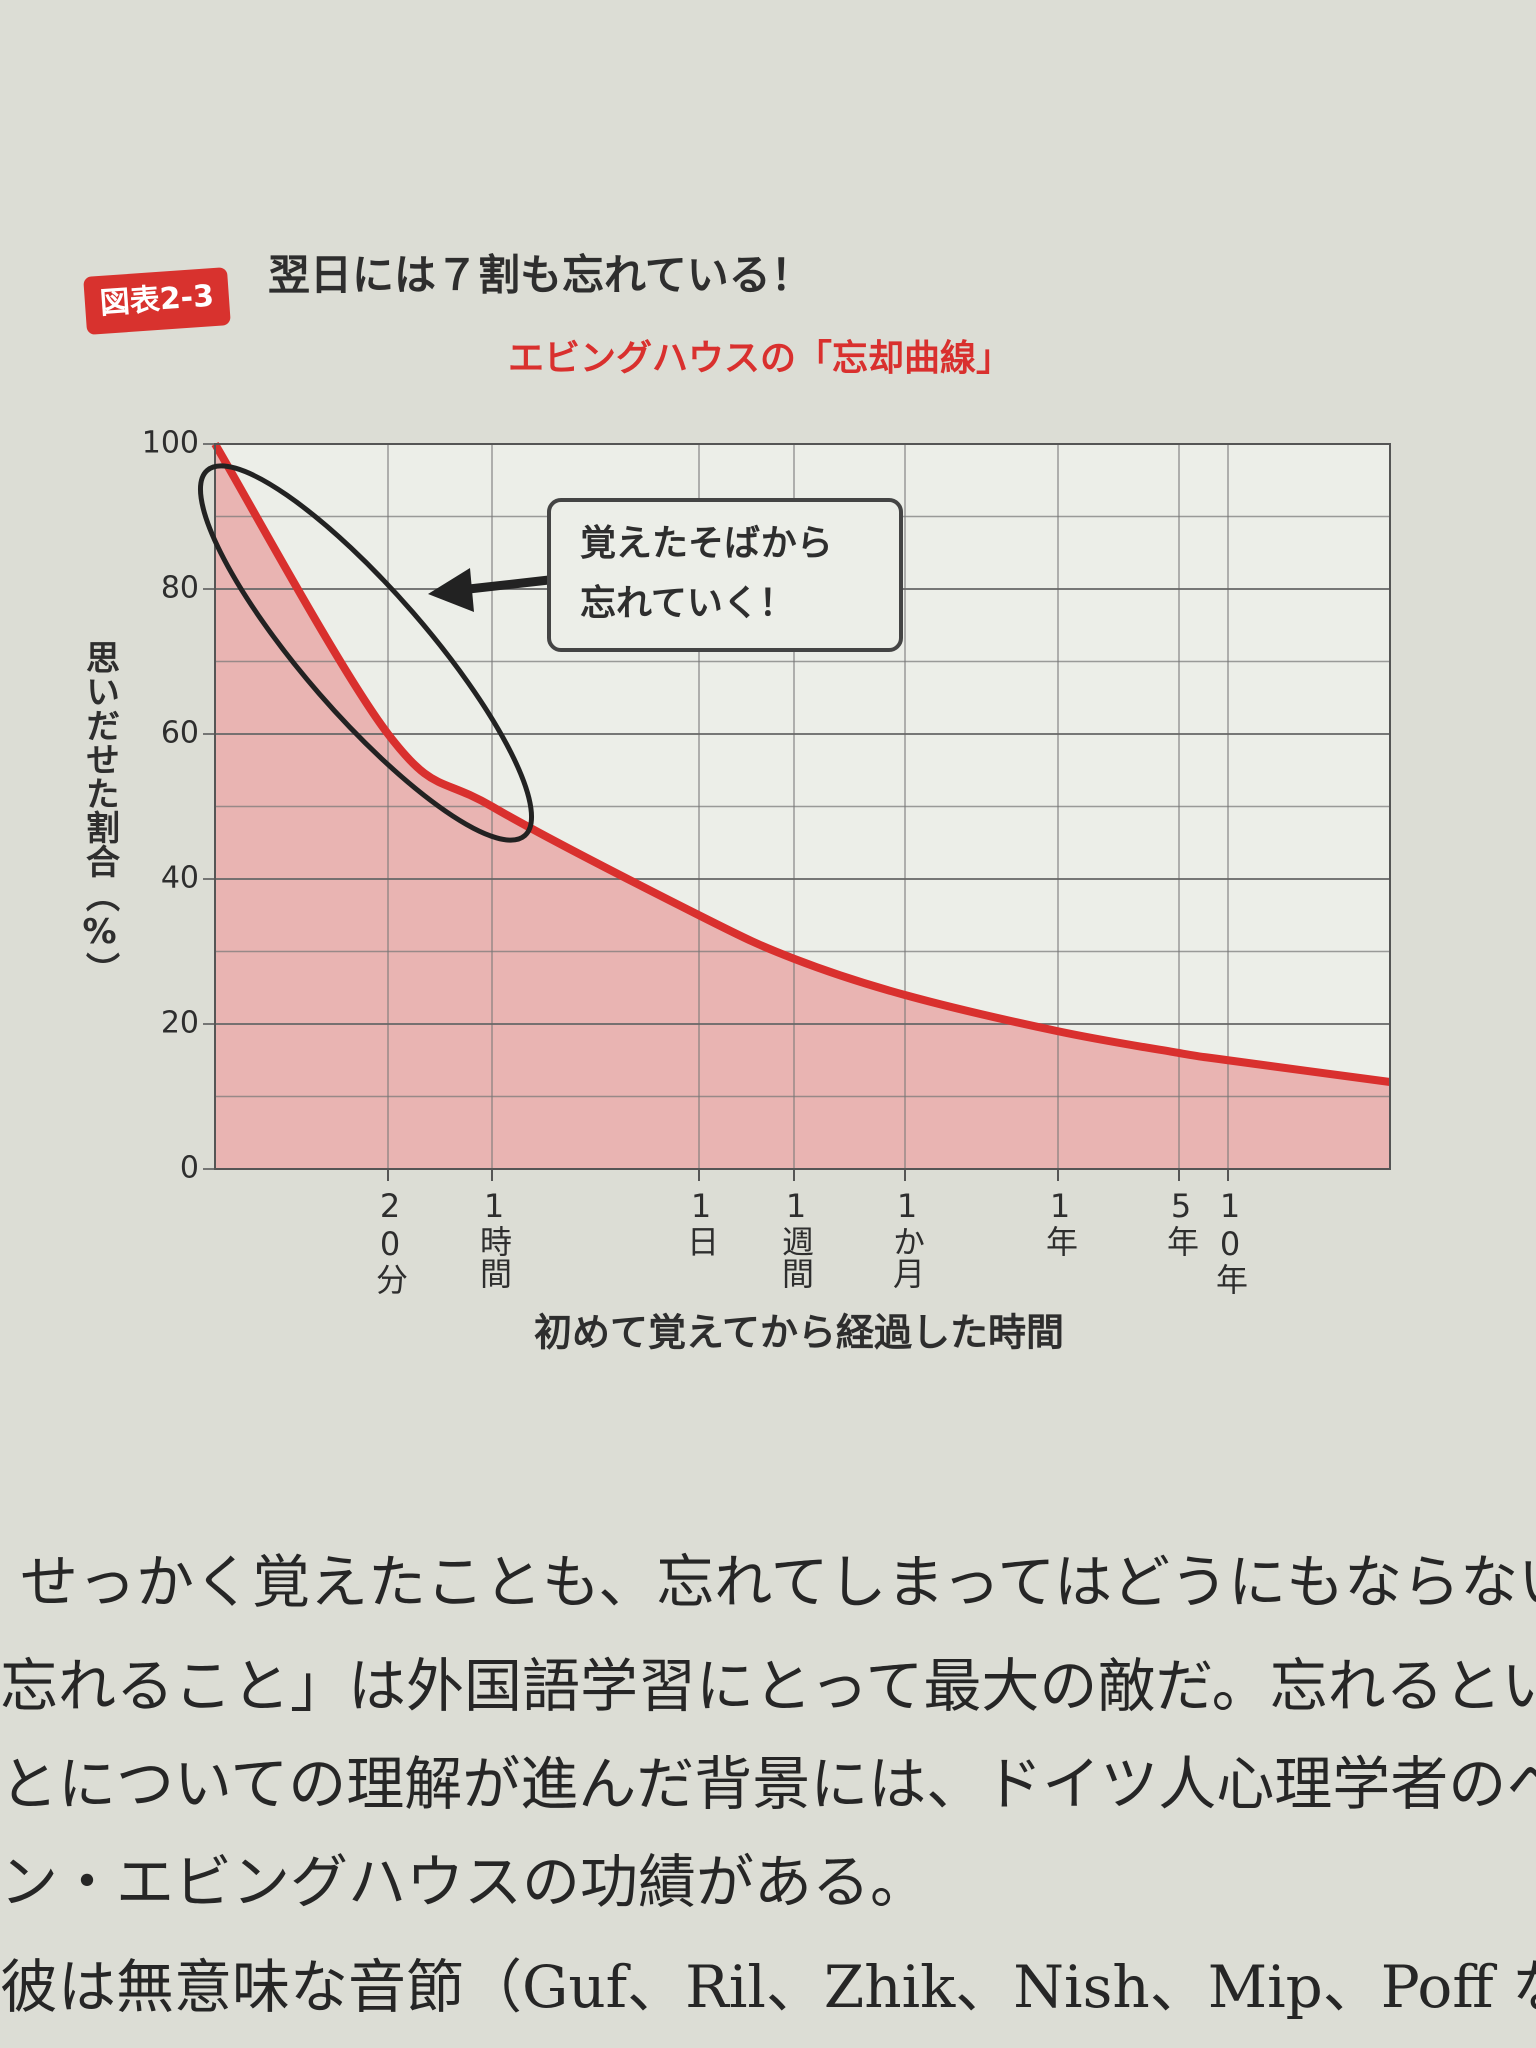 The image size is (1536, 2048). I want to click on y-tick-label: 60, so click(180, 733).